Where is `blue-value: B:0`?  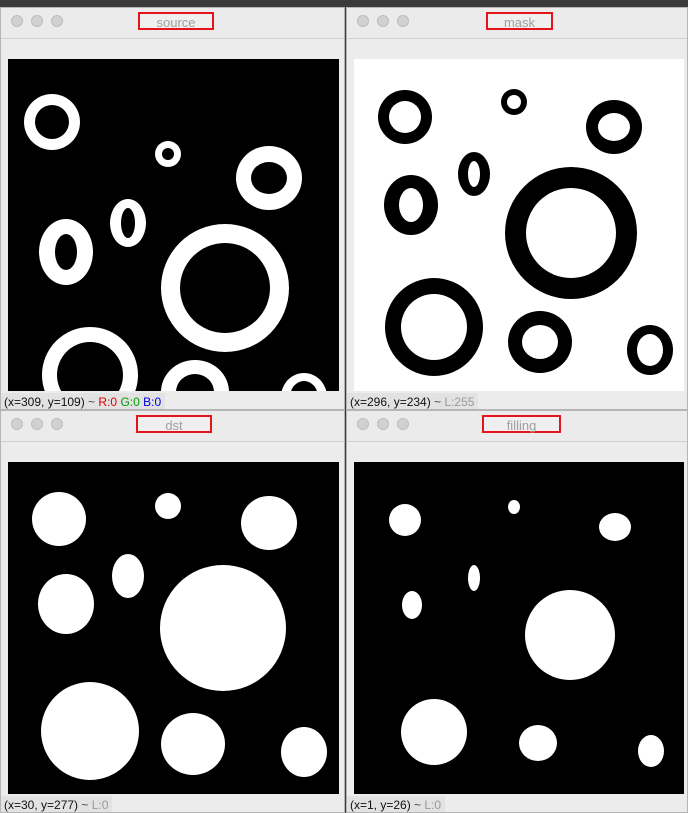
blue-value: B:0 is located at coordinates (152, 402).